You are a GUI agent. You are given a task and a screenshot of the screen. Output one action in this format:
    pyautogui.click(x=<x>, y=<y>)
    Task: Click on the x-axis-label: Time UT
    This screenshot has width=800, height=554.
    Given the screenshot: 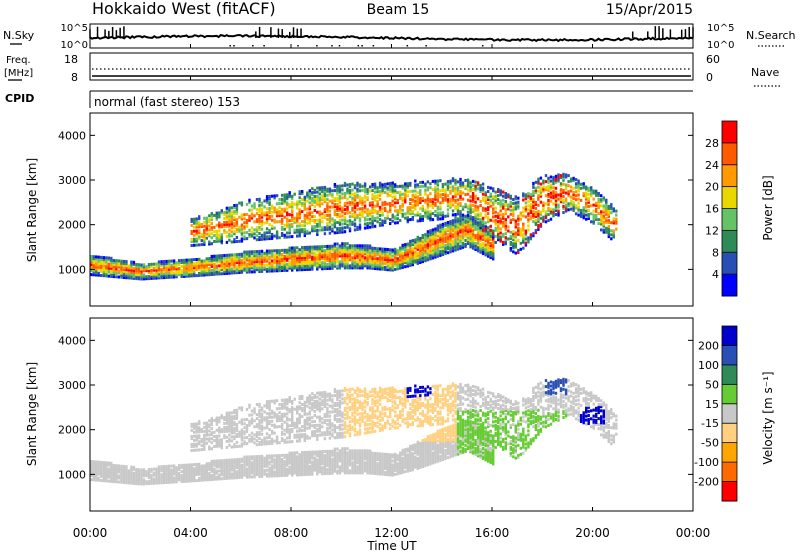 What is the action you would take?
    pyautogui.click(x=391, y=546)
    